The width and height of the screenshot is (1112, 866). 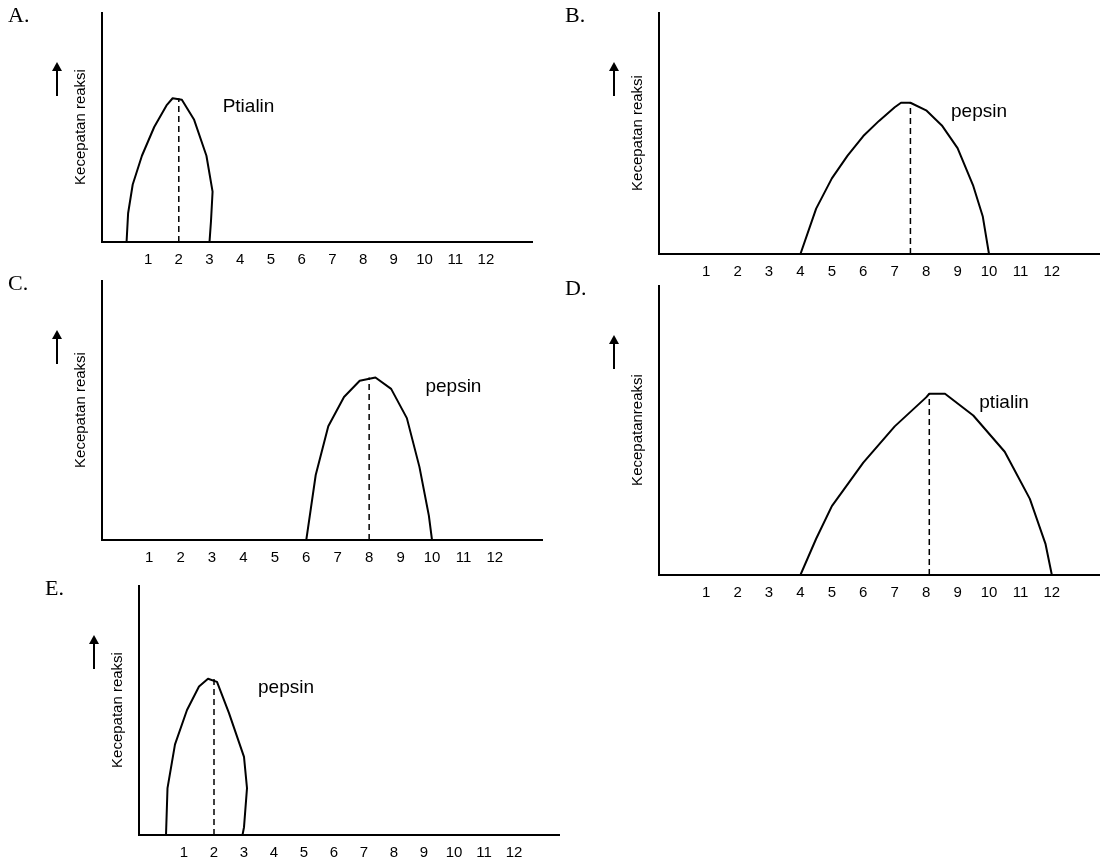 I want to click on chart-title: D., so click(x=576, y=288).